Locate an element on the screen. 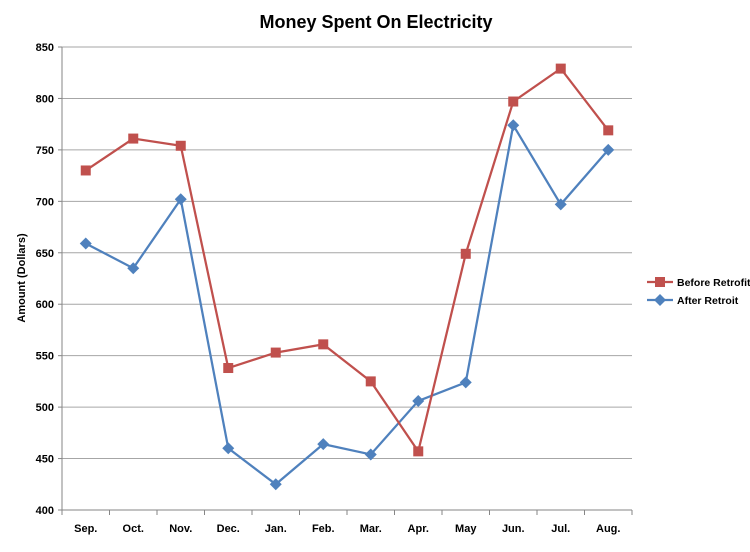 The height and width of the screenshot is (552, 750). x-tick-label: Jun. is located at coordinates (513, 529).